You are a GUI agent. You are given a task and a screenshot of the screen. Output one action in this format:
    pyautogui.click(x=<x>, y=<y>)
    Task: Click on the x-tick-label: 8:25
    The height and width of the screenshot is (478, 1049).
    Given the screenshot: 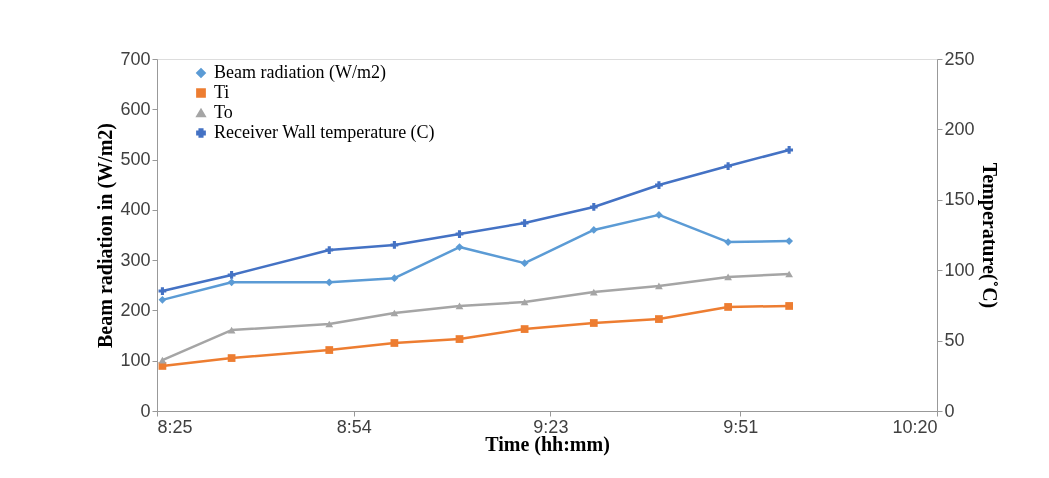 What is the action you would take?
    pyautogui.click(x=175, y=426)
    